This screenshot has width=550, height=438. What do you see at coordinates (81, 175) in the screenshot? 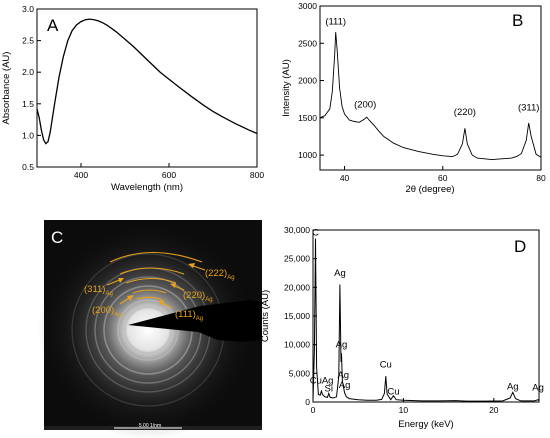
I see `x-tick-label: 400` at bounding box center [81, 175].